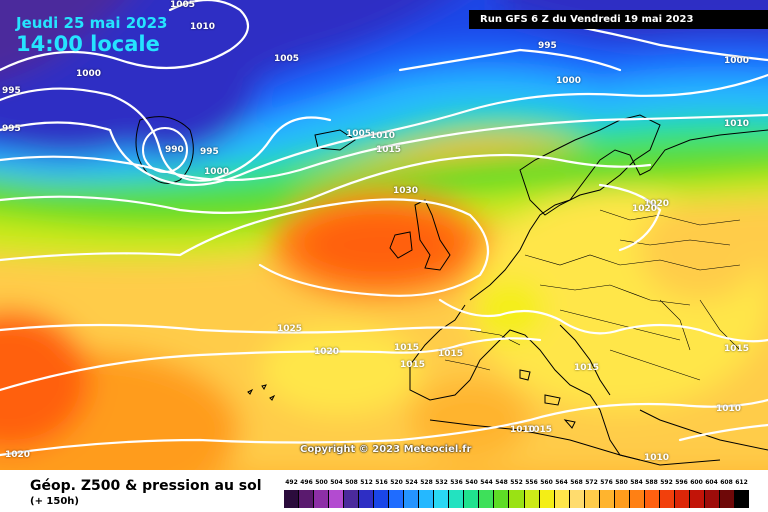  I want to click on isobar-label: 1005, so click(183, 5).